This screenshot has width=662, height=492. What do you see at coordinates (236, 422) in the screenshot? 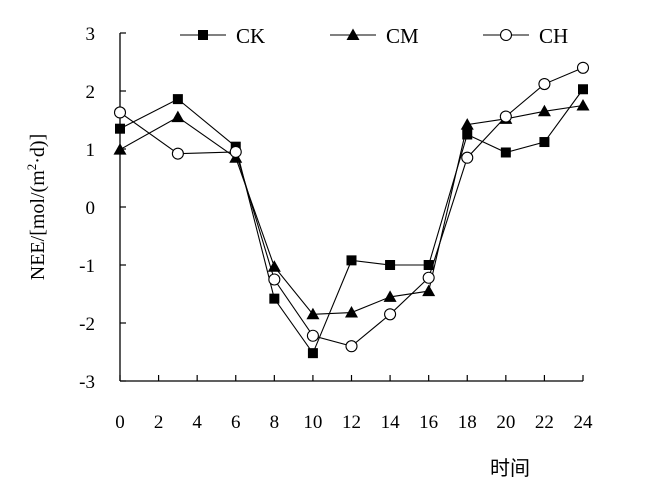
I see `x-tick-label: 6` at bounding box center [236, 422].